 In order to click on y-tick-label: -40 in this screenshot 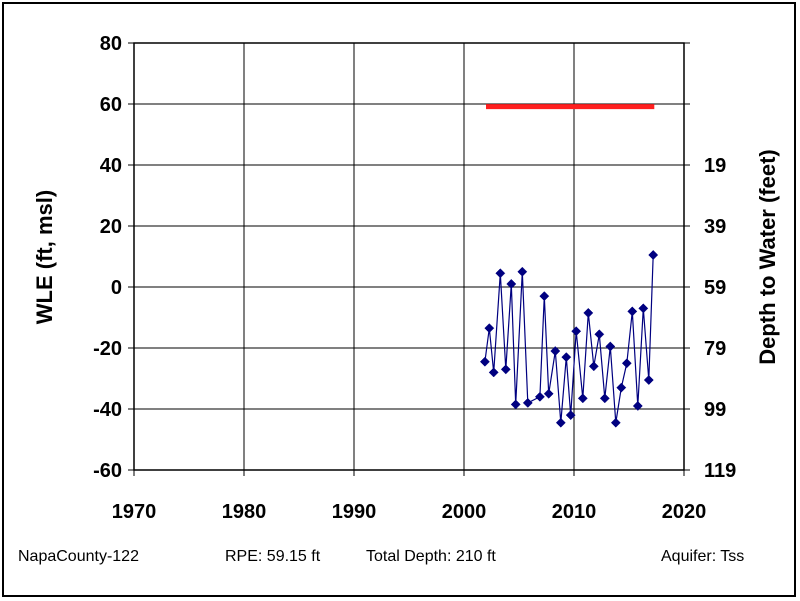, I will do `click(107, 410)`.